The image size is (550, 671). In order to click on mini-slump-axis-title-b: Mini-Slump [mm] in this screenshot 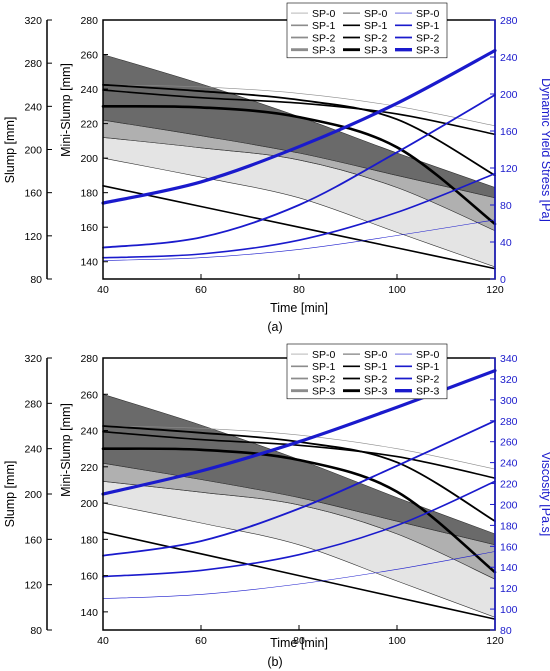, I will do `click(66, 450)`.